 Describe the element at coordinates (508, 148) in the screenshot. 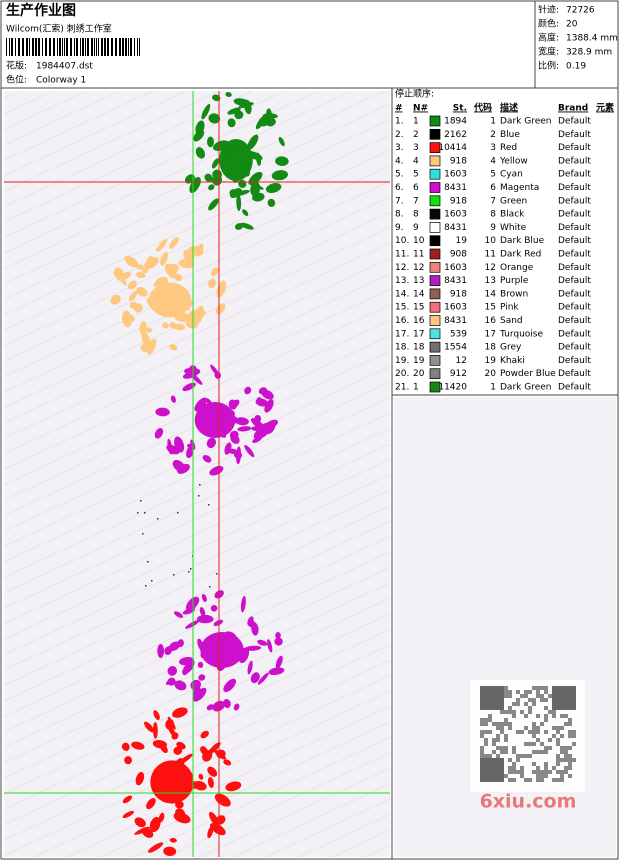

I see `row-description: Red` at that location.